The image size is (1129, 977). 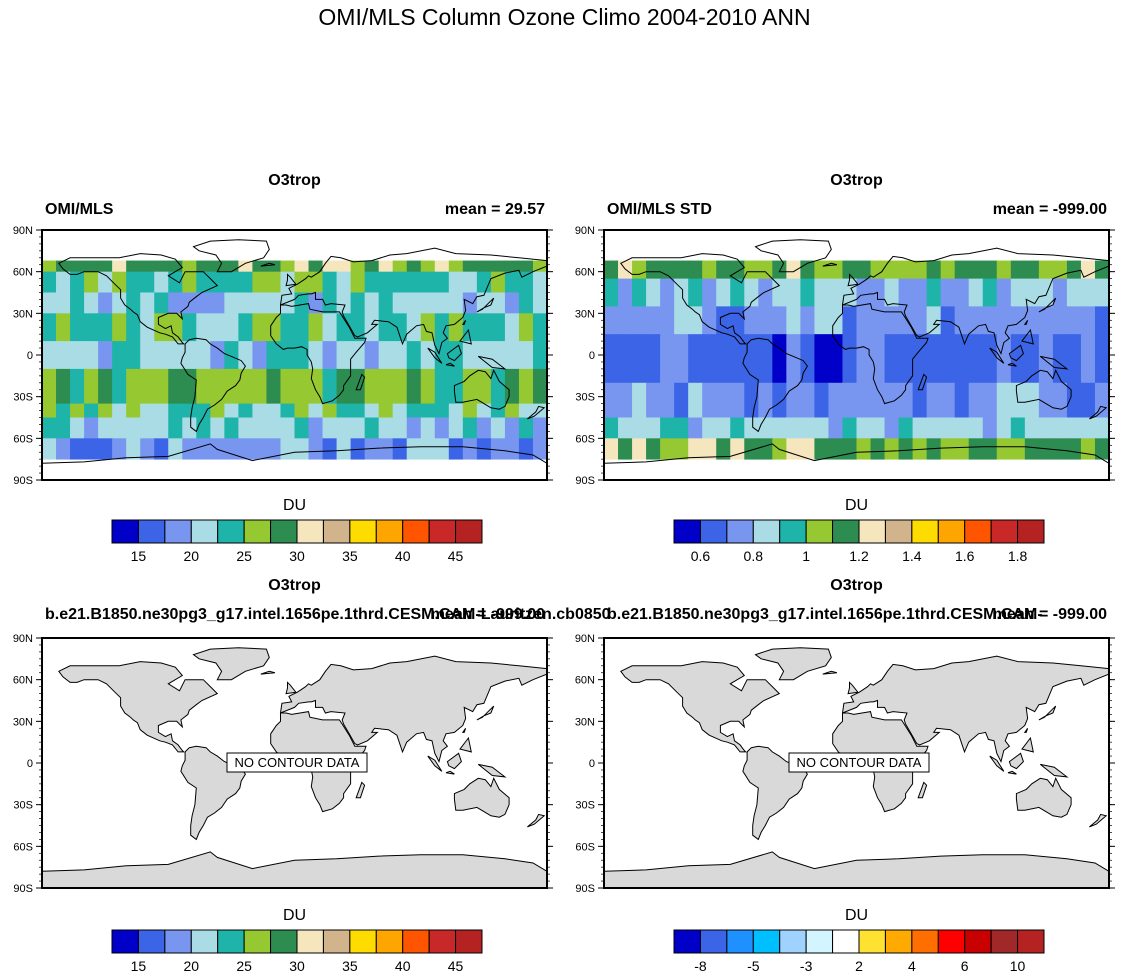 I want to click on colorbar-tick-label: 20, so click(x=192, y=966).